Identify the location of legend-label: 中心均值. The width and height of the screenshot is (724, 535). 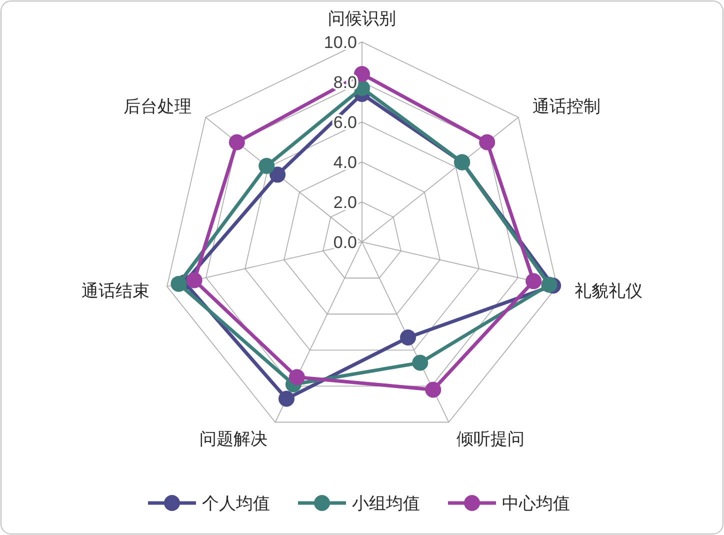
(536, 503).